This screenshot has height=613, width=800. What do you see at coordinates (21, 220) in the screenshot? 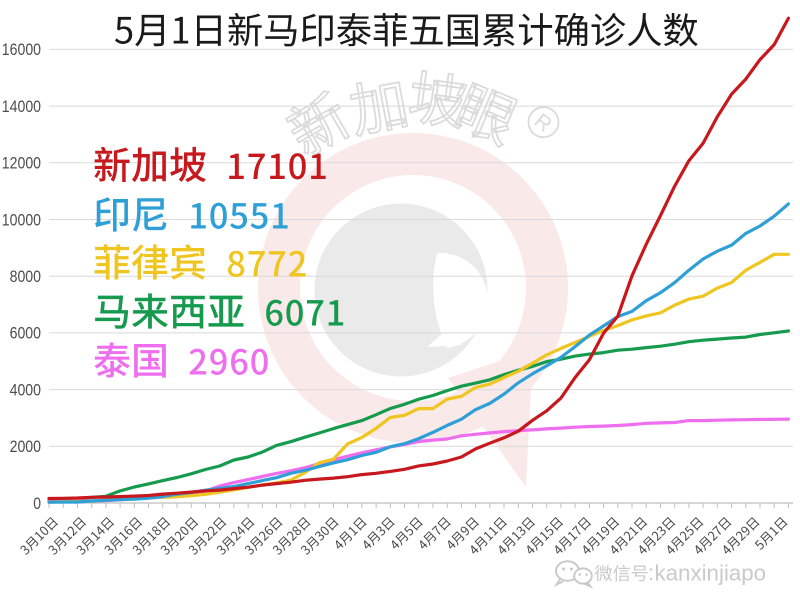
I see `svg-text: 10000` at bounding box center [21, 220].